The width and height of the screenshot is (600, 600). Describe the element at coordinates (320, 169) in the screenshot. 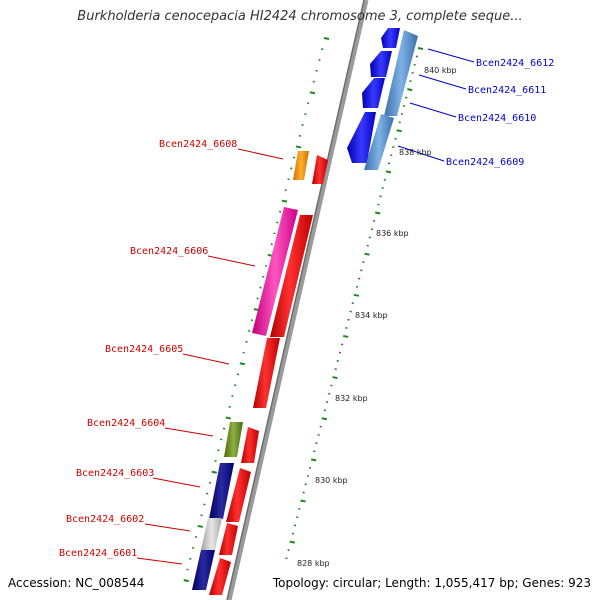

I see `gene-6607-feature` at that location.